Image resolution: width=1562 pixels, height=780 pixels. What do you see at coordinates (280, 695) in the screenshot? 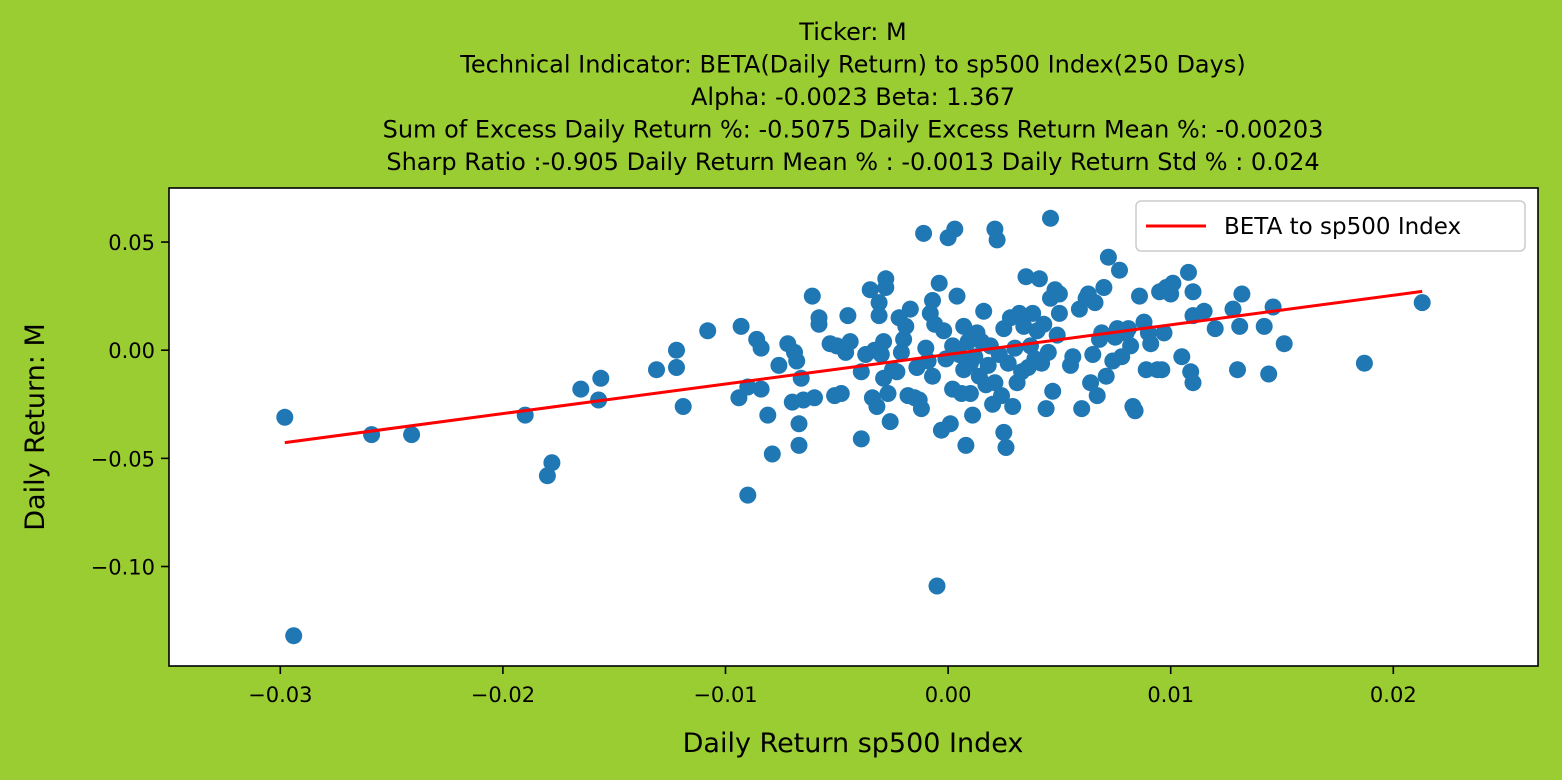
I see `x-tick-label: −0.03` at bounding box center [280, 695].